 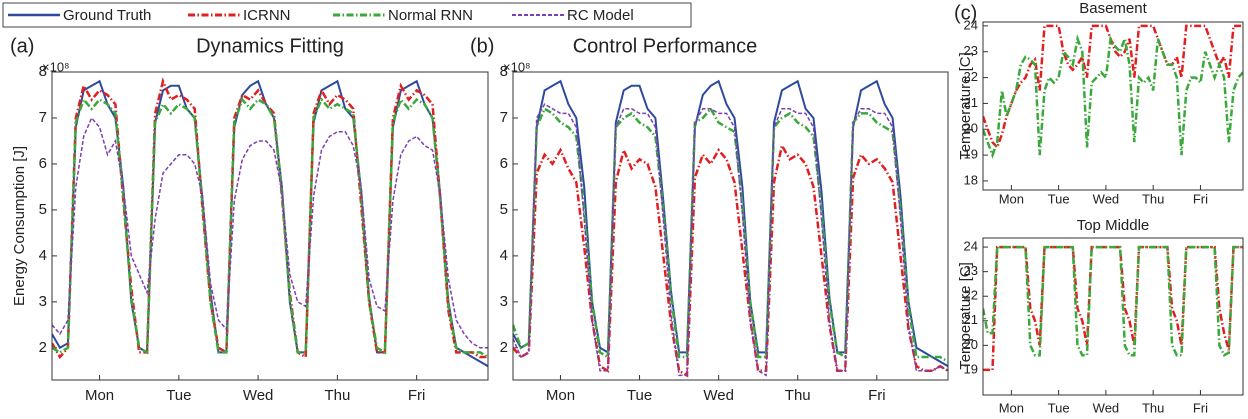 I want to click on panel-label: (a), so click(x=22, y=46).